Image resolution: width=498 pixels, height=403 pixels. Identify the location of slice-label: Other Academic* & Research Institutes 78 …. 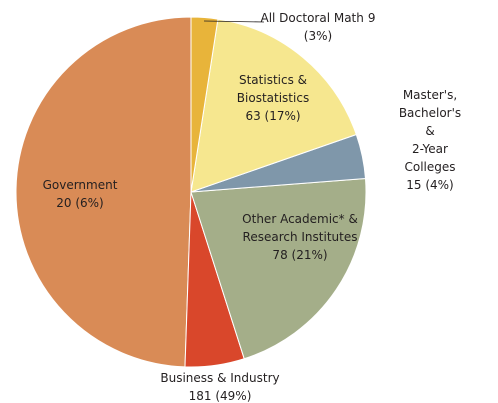
(300, 237).